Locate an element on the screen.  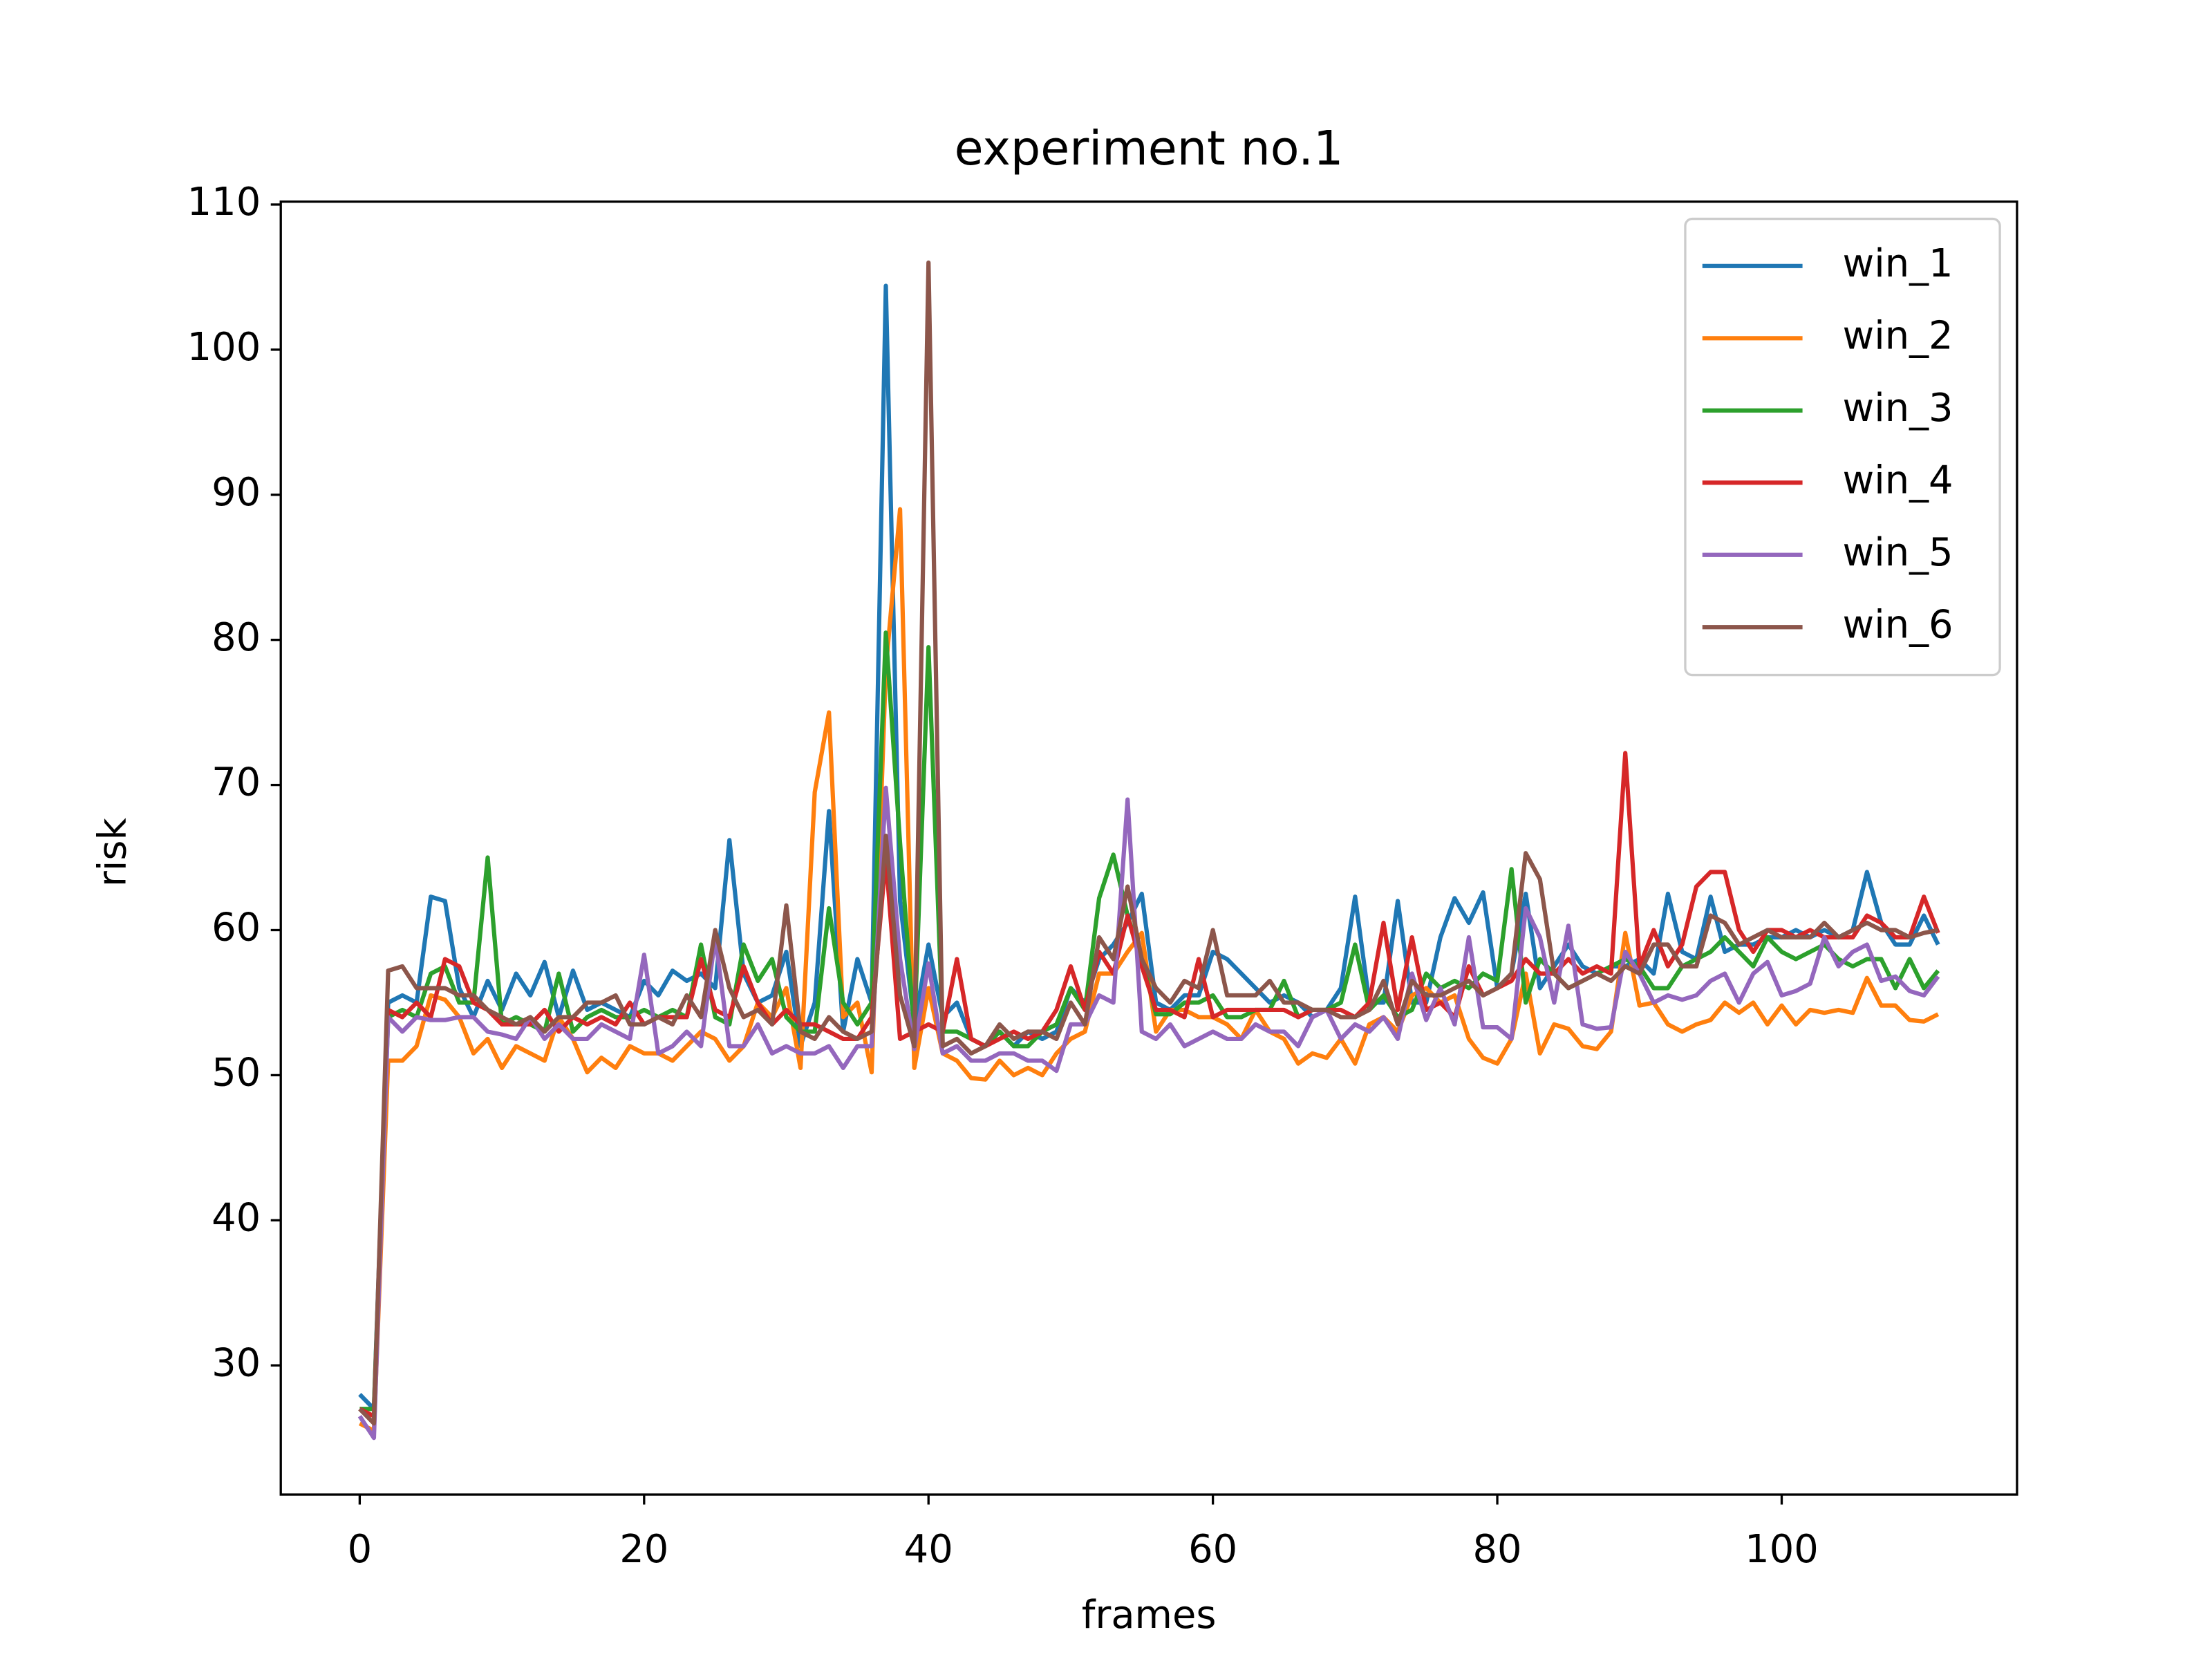
x-tick-label: 100 is located at coordinates (1782, 1549).